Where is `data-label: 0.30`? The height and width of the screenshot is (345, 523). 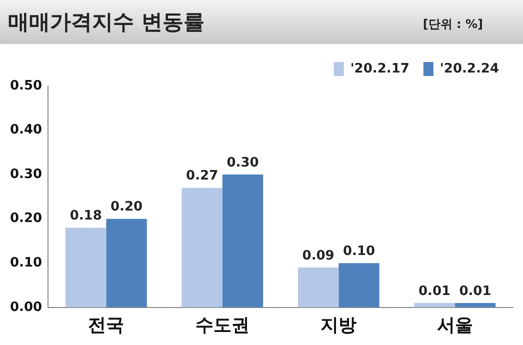
data-label: 0.30 is located at coordinates (242, 162).